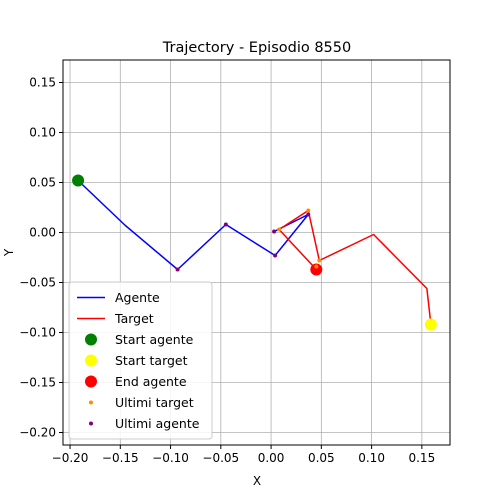 The image size is (500, 500). I want to click on x-tick-label: 0.00, so click(271, 458).